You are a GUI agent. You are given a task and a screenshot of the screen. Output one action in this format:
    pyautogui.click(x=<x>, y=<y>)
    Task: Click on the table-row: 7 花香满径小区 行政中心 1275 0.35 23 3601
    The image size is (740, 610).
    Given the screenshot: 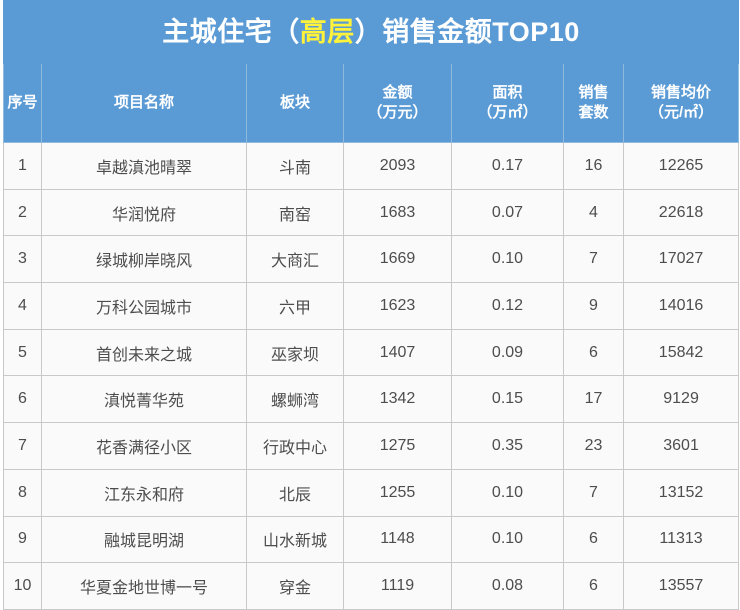 What is the action you would take?
    pyautogui.click(x=371, y=446)
    